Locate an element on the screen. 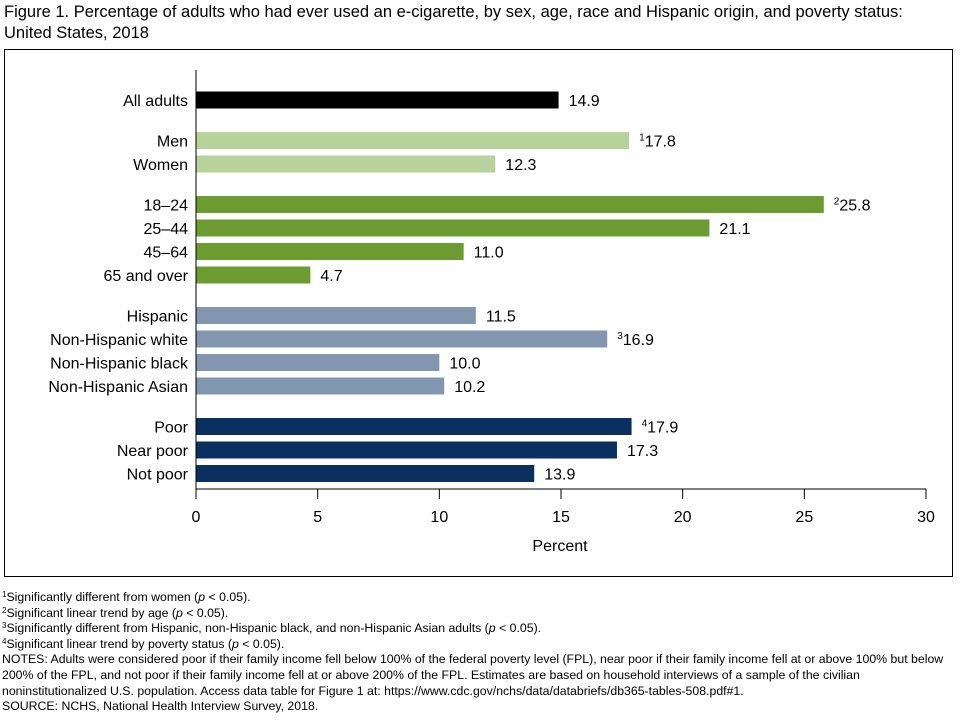 This screenshot has width=960, height=720. data-label: 21.1 is located at coordinates (734, 229).